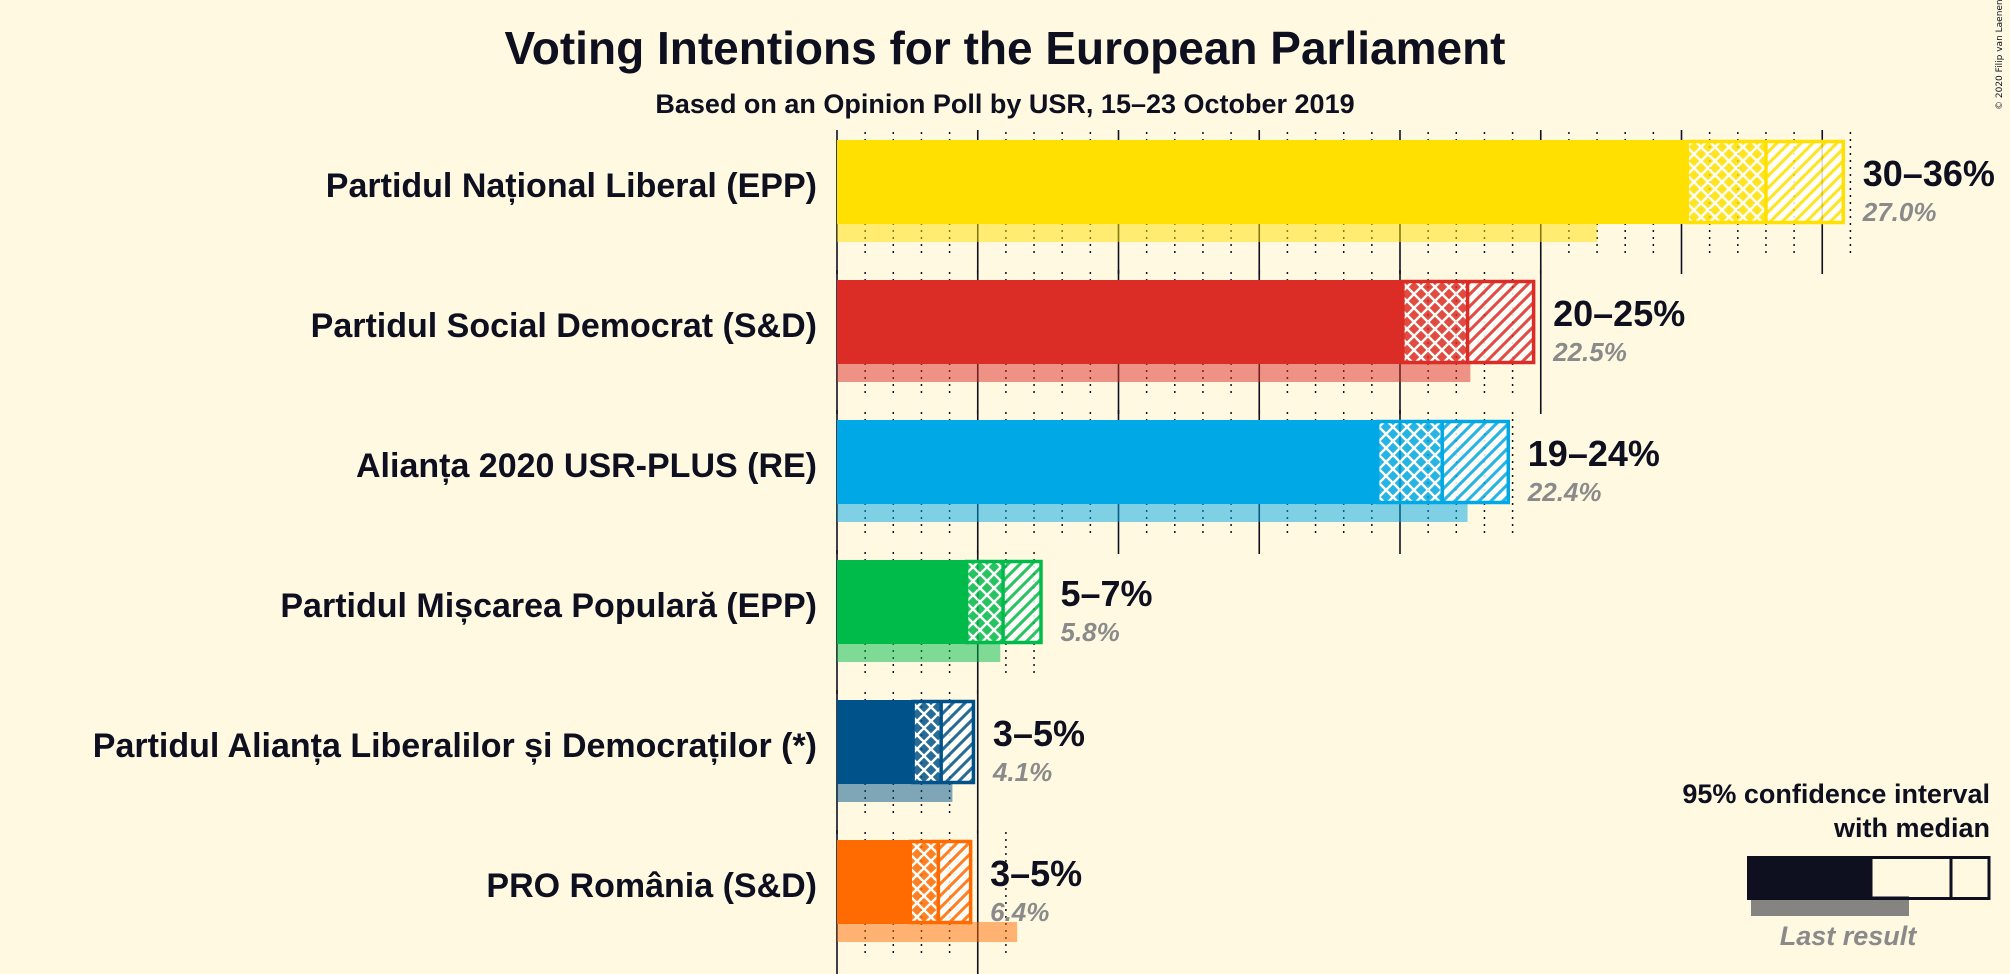  What do you see at coordinates (1970, 878) in the screenshot?
I see `legend-diagonal-hatch` at bounding box center [1970, 878].